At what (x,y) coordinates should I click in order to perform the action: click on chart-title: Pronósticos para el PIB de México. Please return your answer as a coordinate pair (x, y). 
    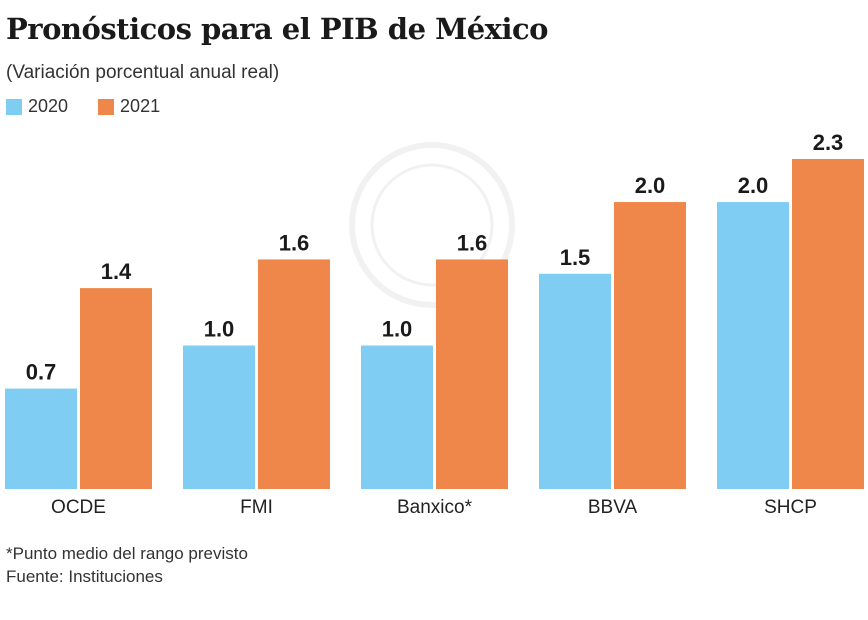
    Looking at the image, I should click on (277, 29).